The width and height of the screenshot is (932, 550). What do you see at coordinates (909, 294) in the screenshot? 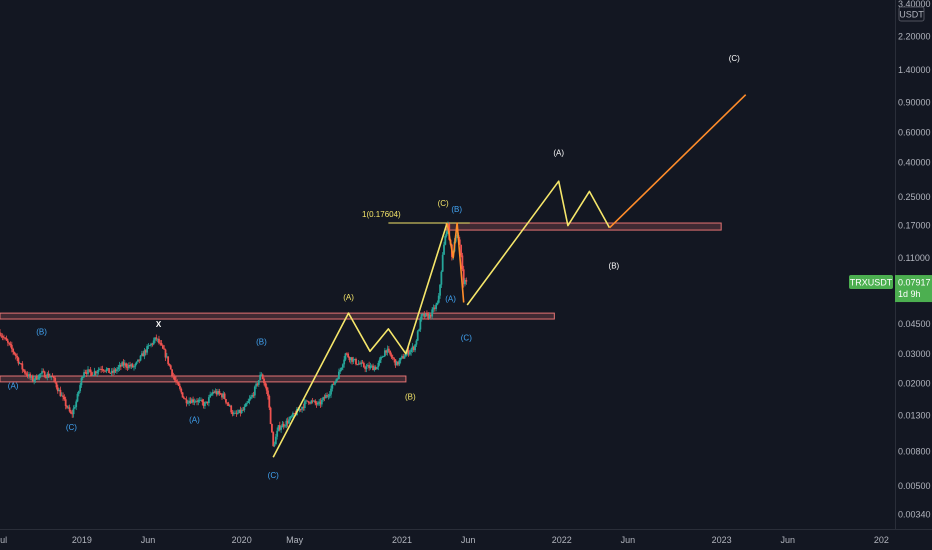
I see `price-tag-countdown: 1d 9h` at bounding box center [909, 294].